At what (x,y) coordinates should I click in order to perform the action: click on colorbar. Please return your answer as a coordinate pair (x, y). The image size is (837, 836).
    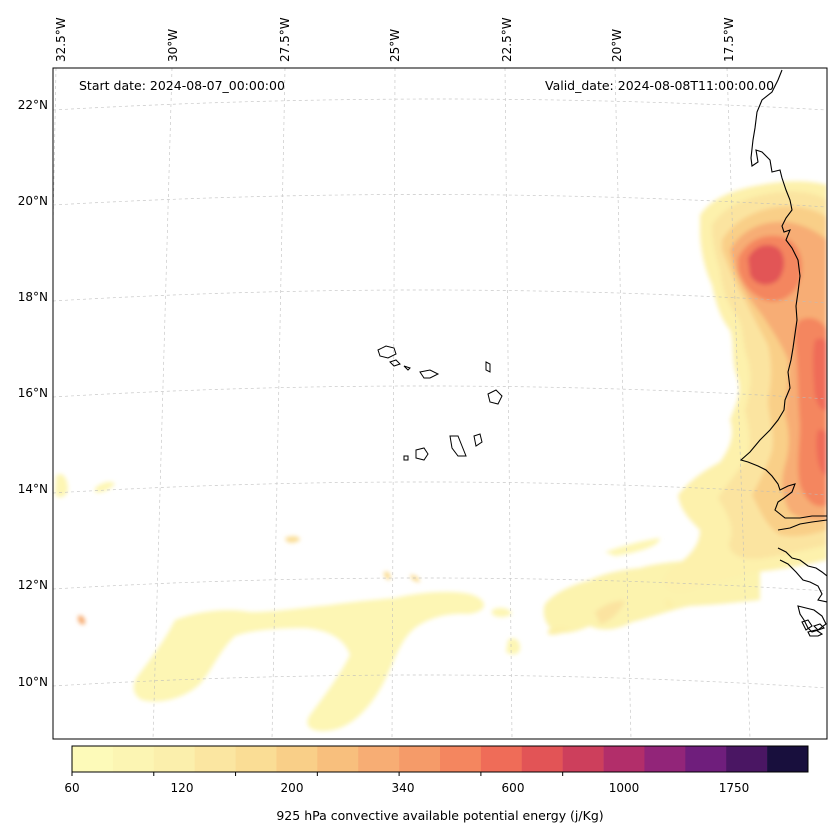
    Looking at the image, I should click on (440, 760).